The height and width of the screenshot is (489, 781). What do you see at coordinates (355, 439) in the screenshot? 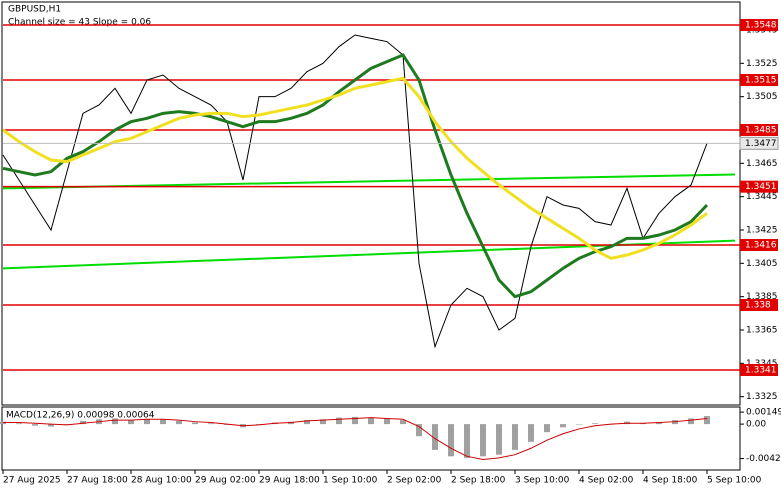
I see `series-line` at bounding box center [355, 439].